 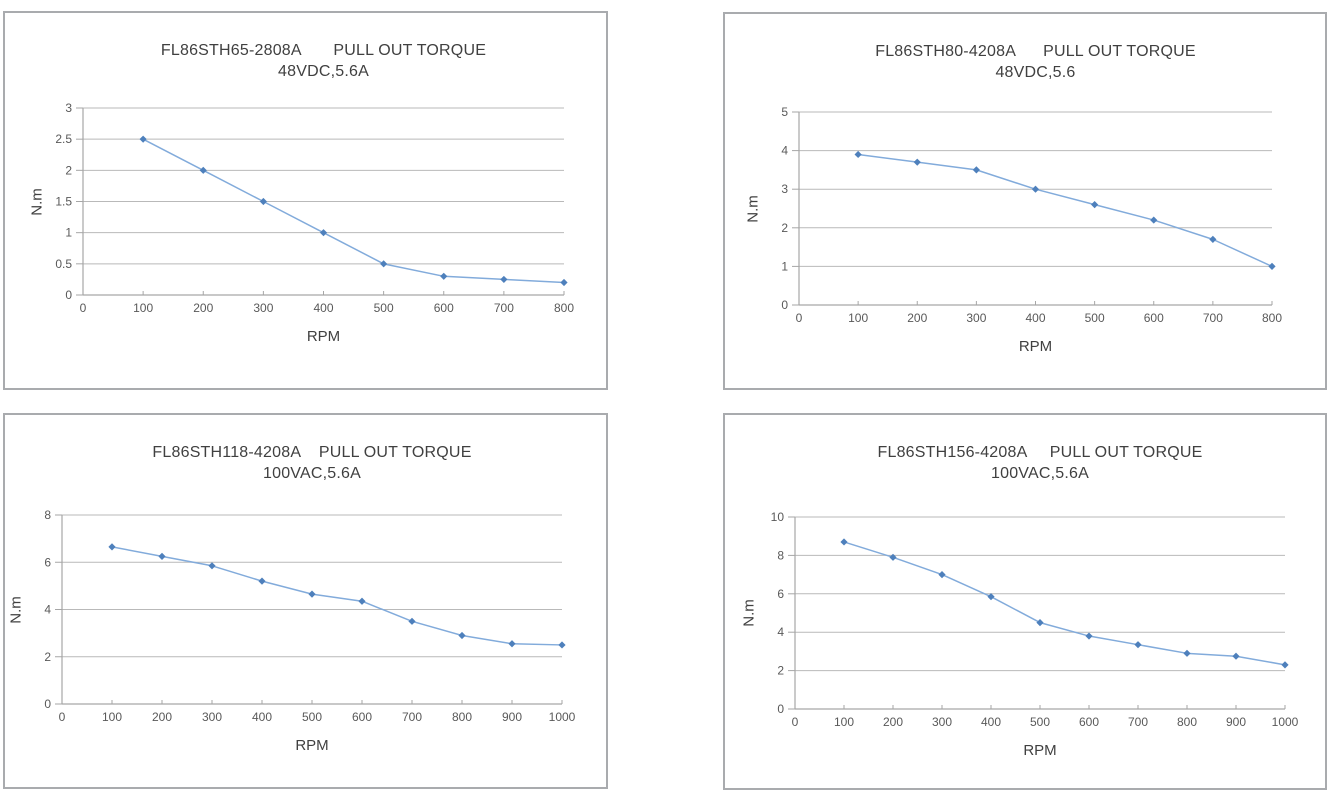 I want to click on y-tick-label: 0.5, so click(x=63, y=264).